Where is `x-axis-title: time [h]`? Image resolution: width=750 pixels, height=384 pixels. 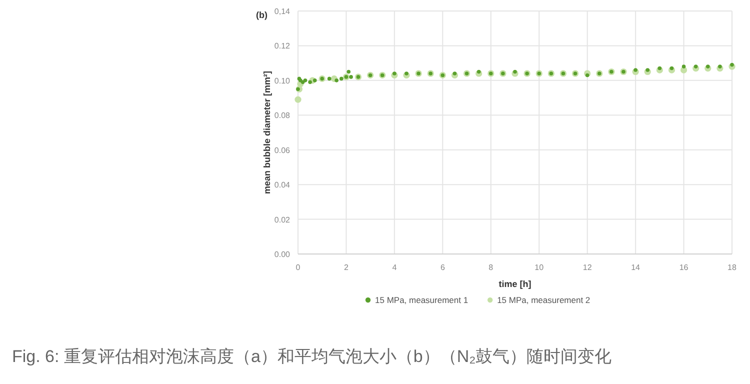 x-axis-title: time [h] is located at coordinates (515, 284).